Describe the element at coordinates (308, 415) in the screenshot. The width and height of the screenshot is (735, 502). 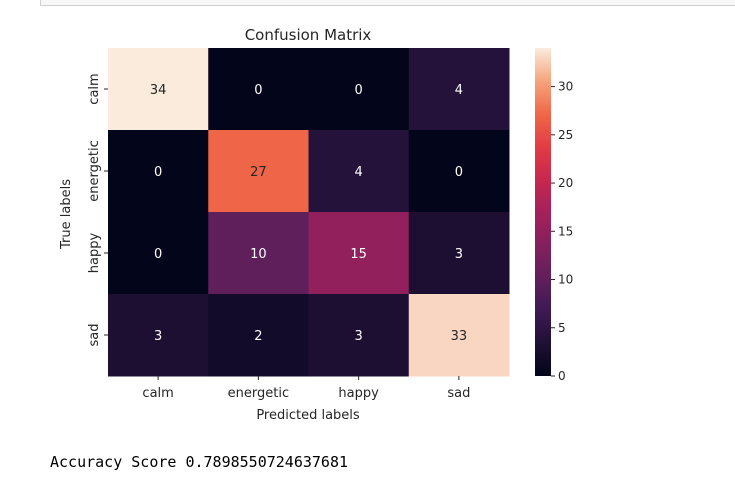
I see `x-axis-label: Predicted labels` at that location.